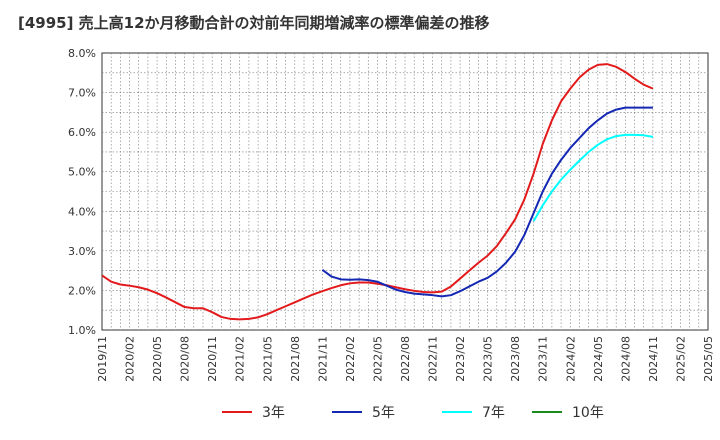  What do you see at coordinates (322, 359) in the screenshot?
I see `x-tick-label: 2021/11` at bounding box center [322, 359].